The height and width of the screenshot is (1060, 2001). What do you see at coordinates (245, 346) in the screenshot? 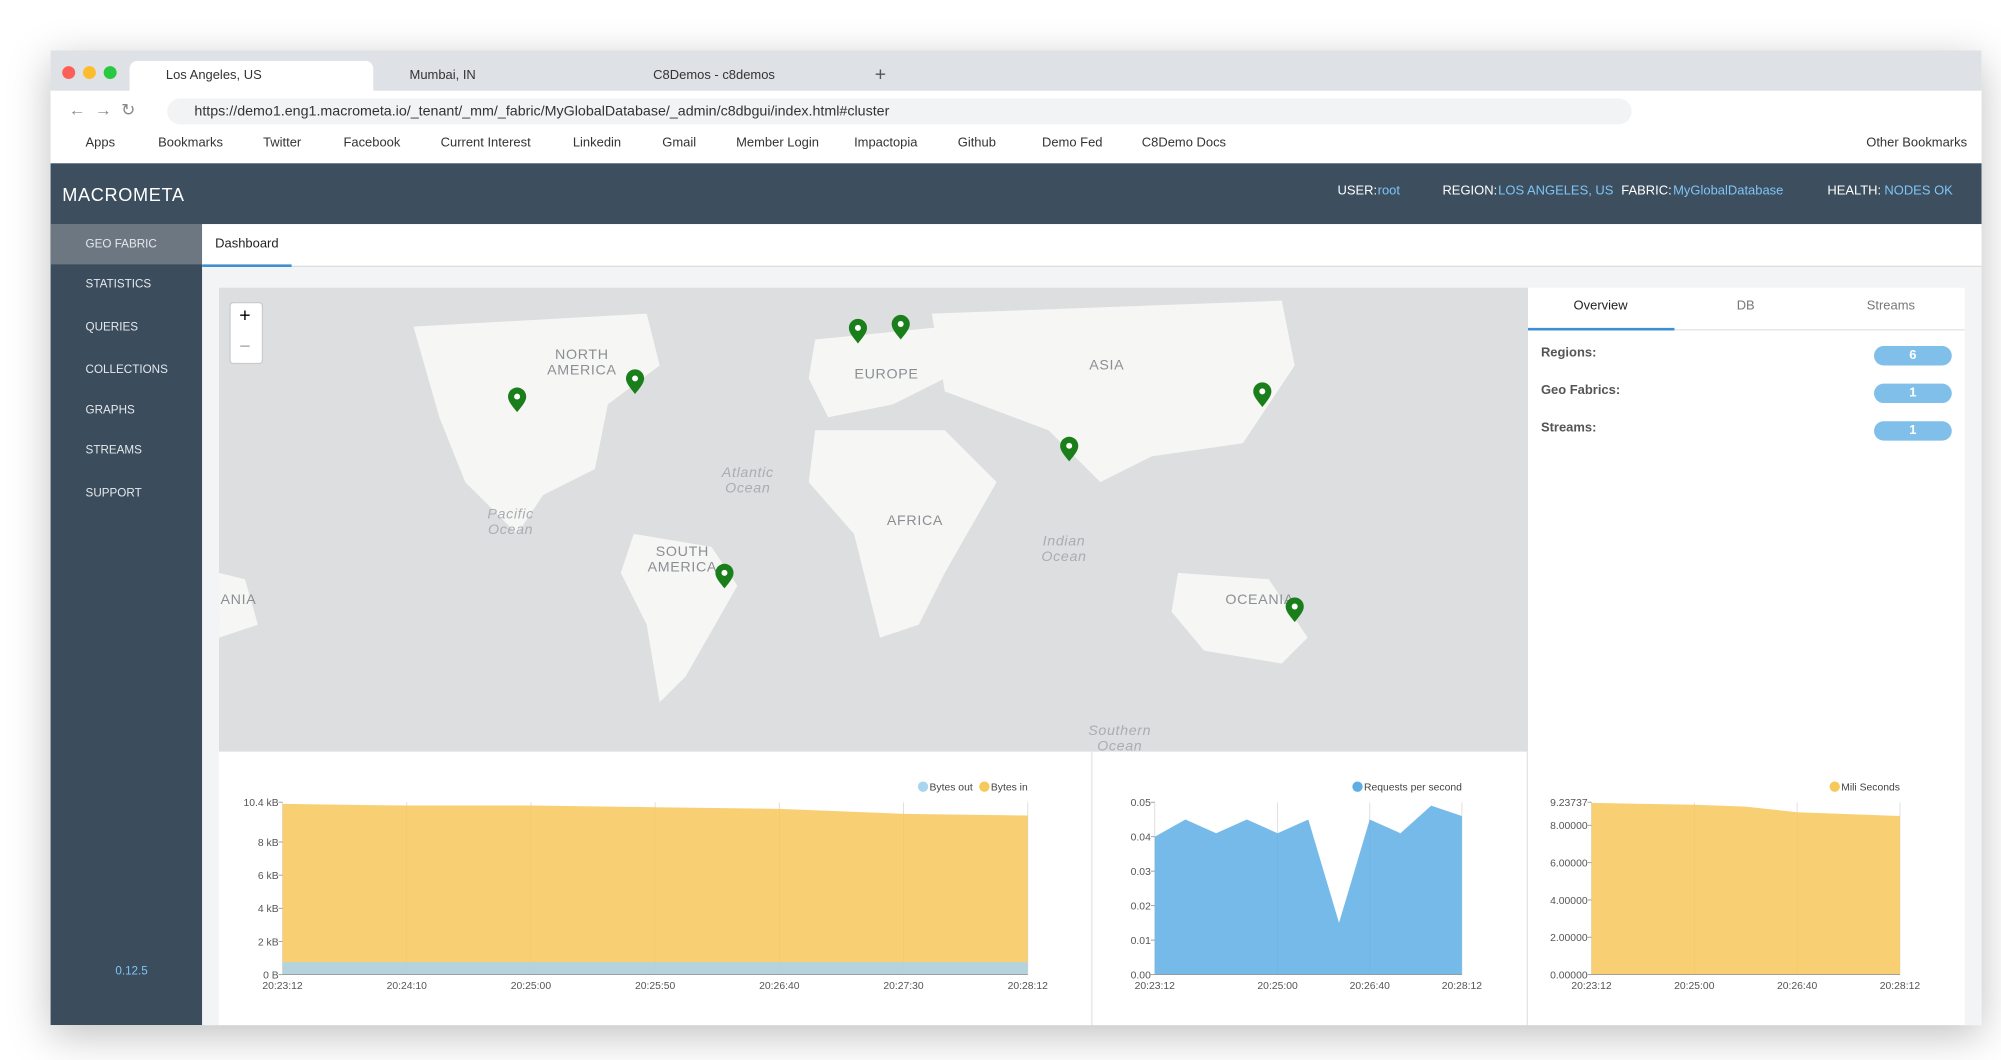
I see `zoom-out: −` at bounding box center [245, 346].